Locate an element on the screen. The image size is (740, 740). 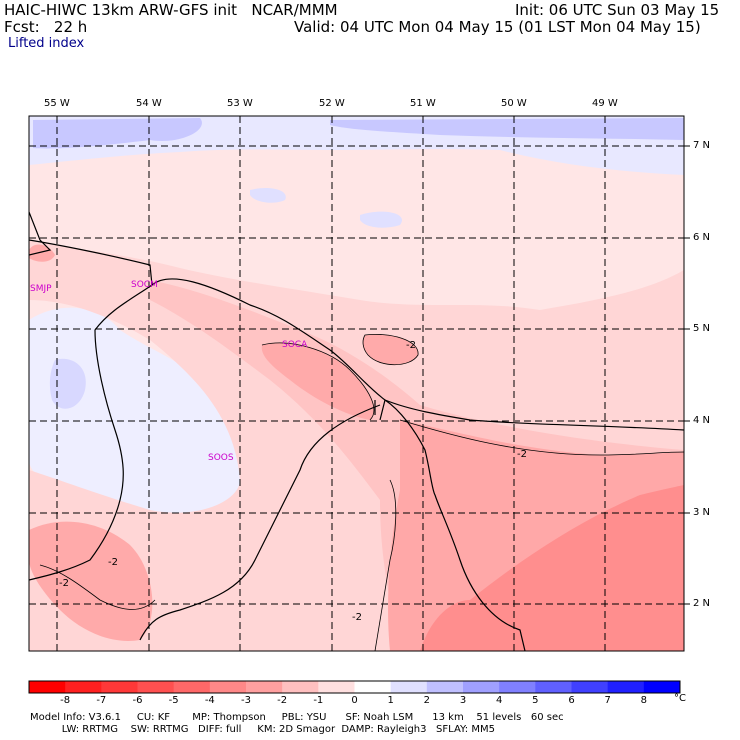
lat-label: 4 N is located at coordinates (702, 420).